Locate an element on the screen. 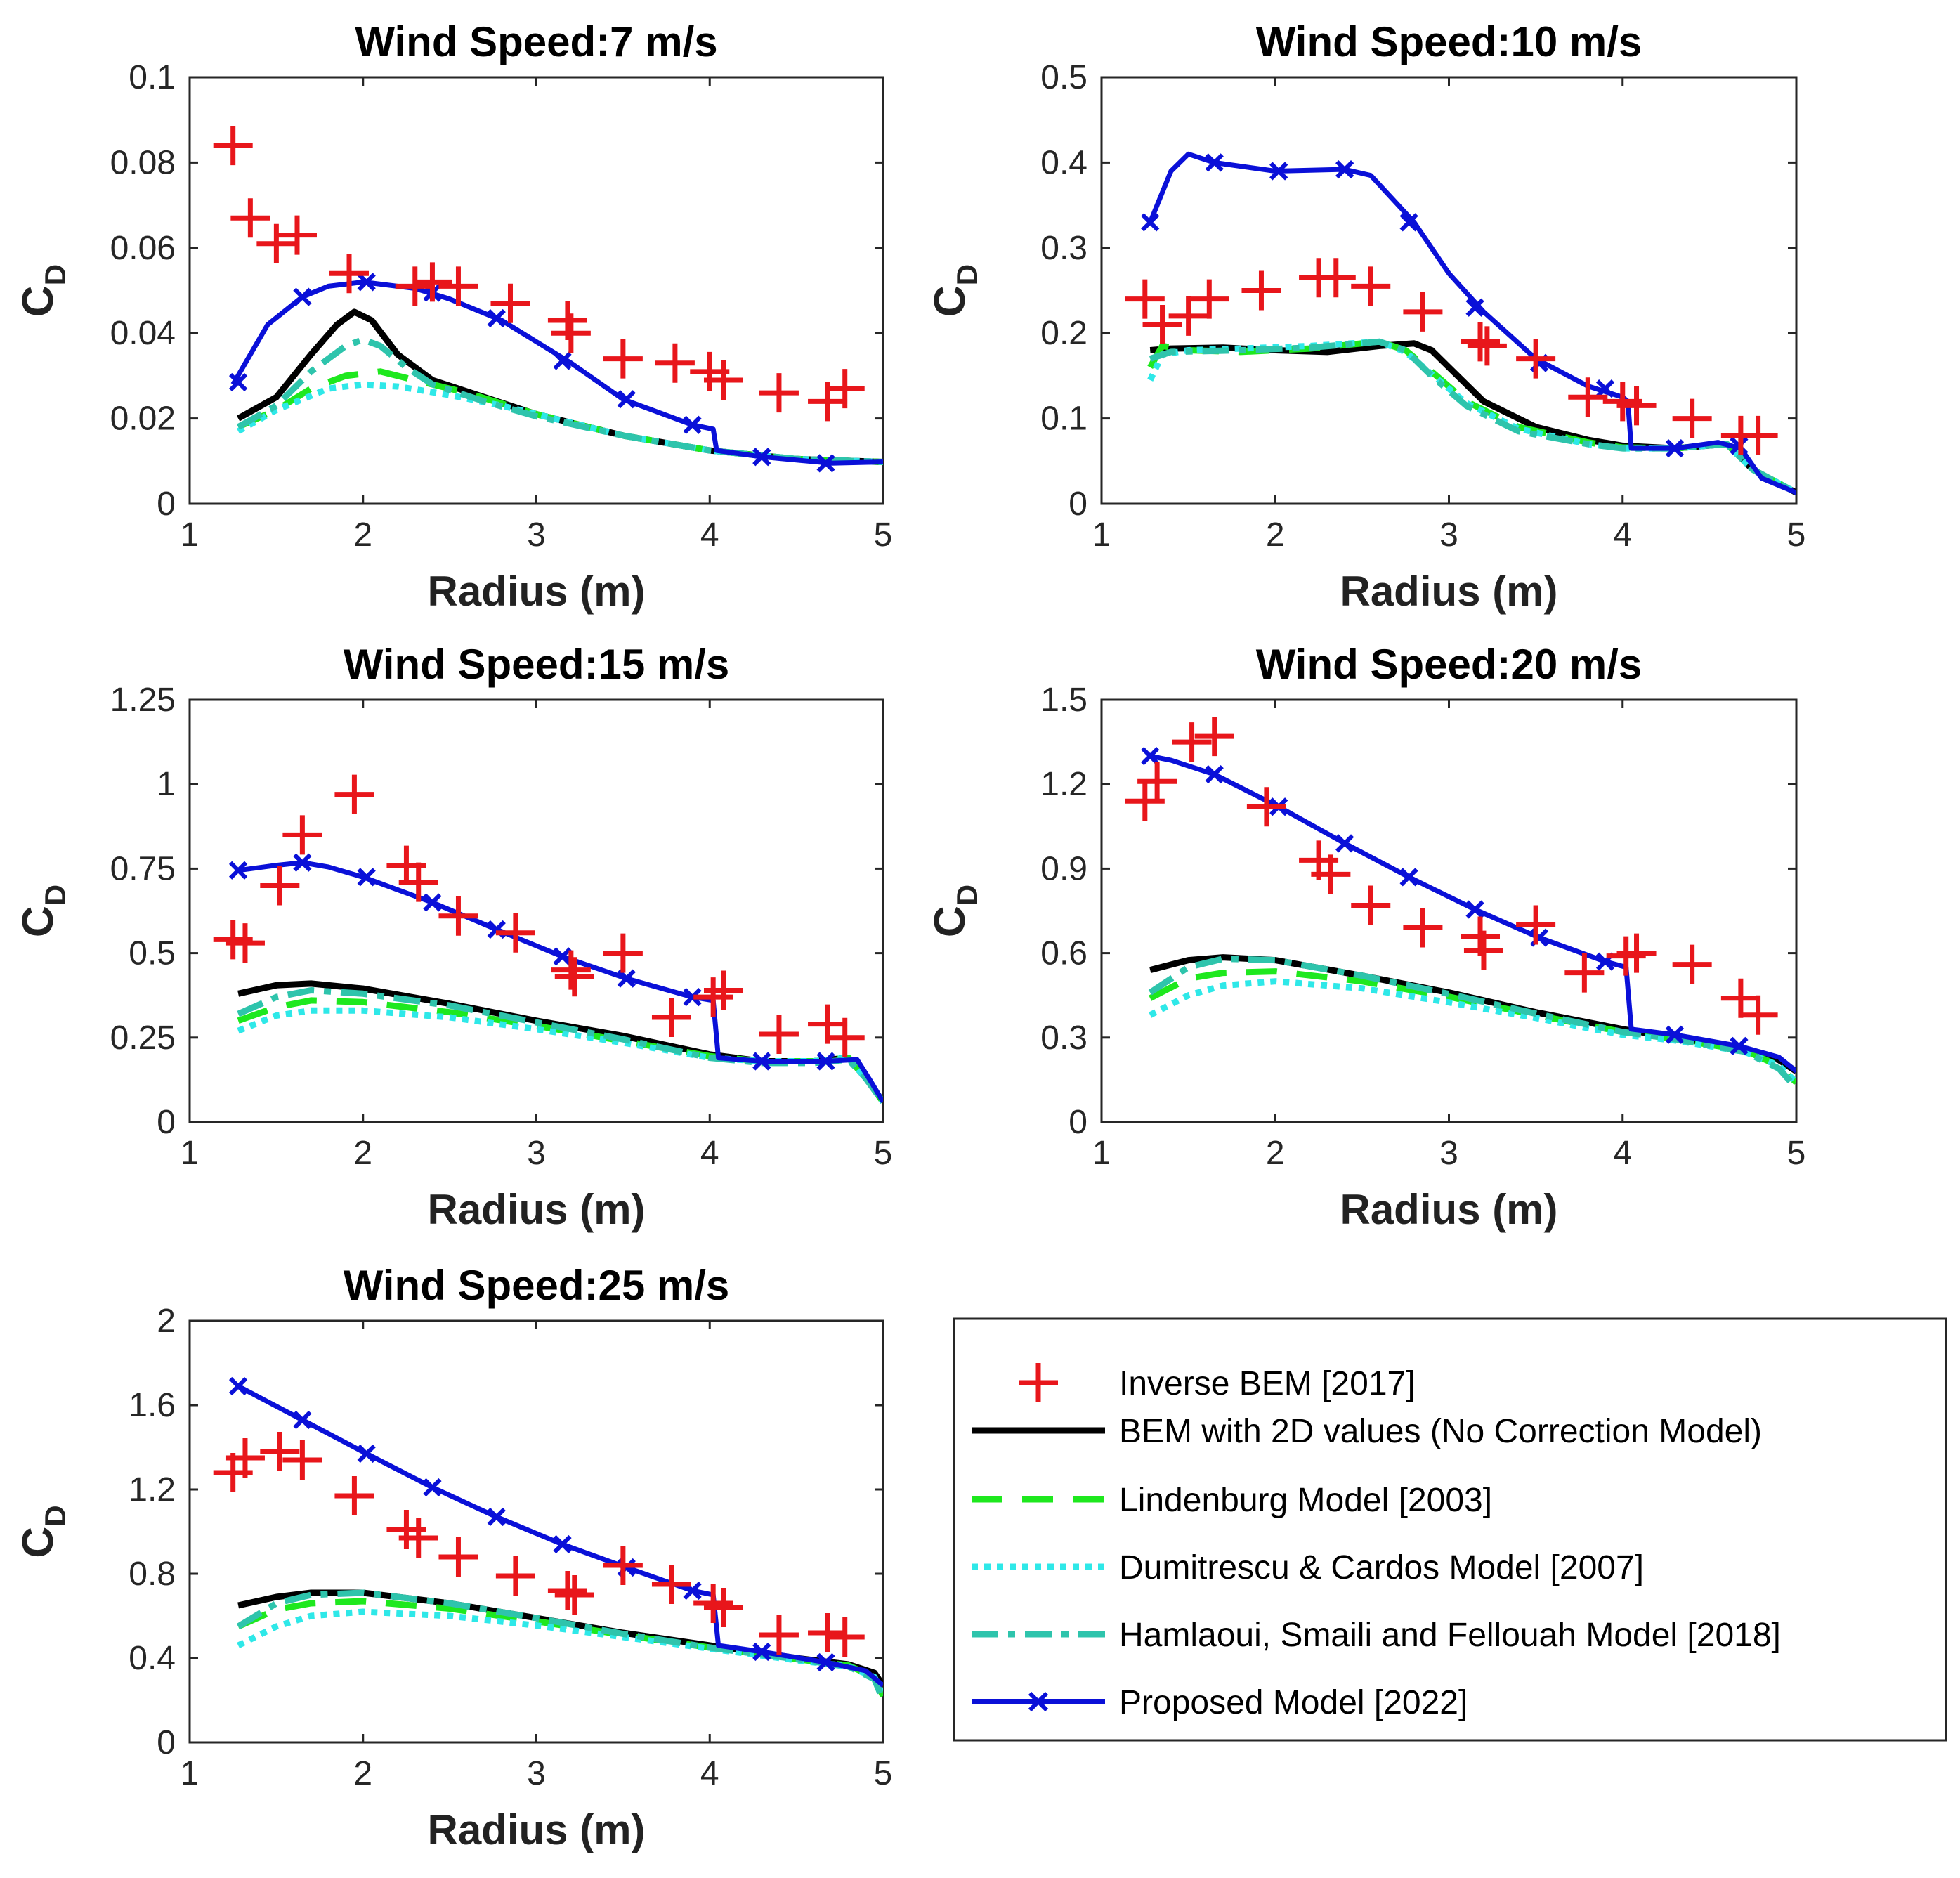  y-tick-label: 0.4 is located at coordinates (1063, 162).